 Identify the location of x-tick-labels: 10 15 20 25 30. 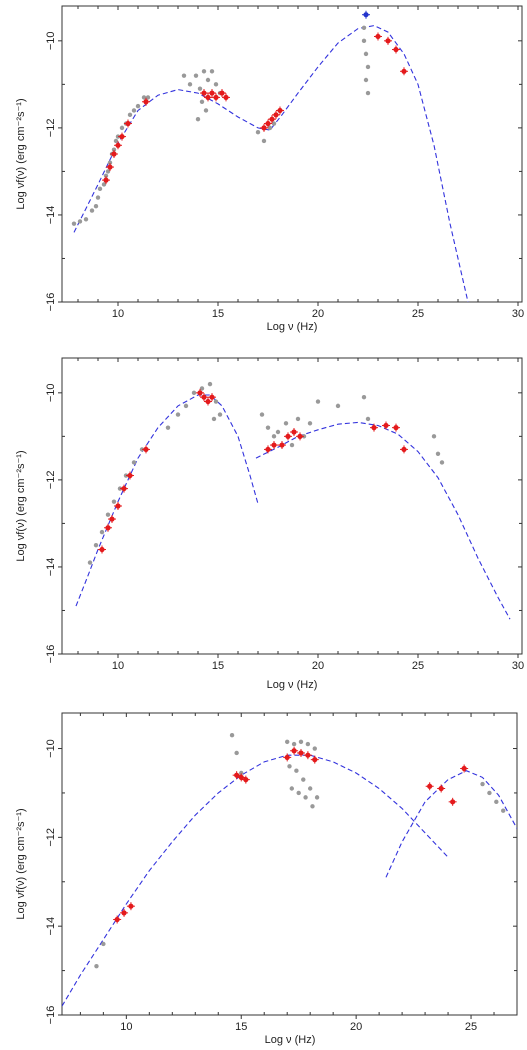
(318, 666).